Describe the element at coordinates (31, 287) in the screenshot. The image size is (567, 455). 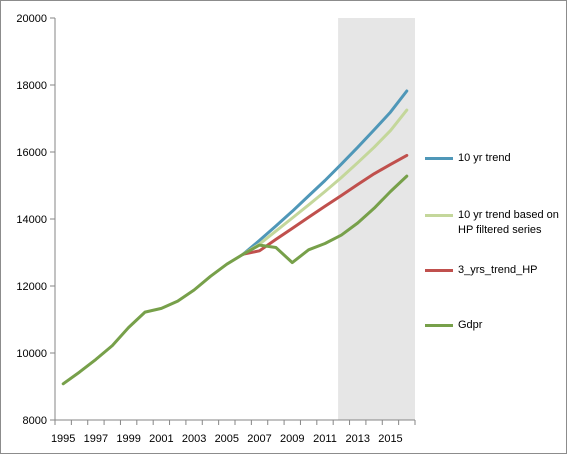
I see `y-tick-label: 12000` at that location.